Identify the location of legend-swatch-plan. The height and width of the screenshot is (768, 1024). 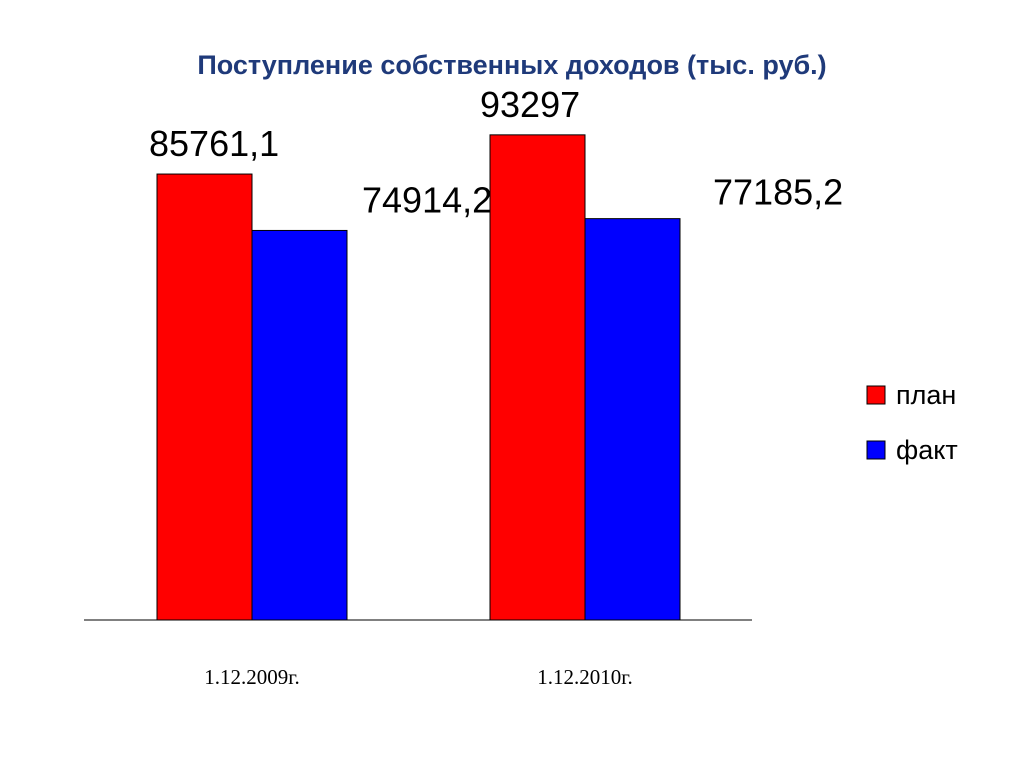
(876, 395).